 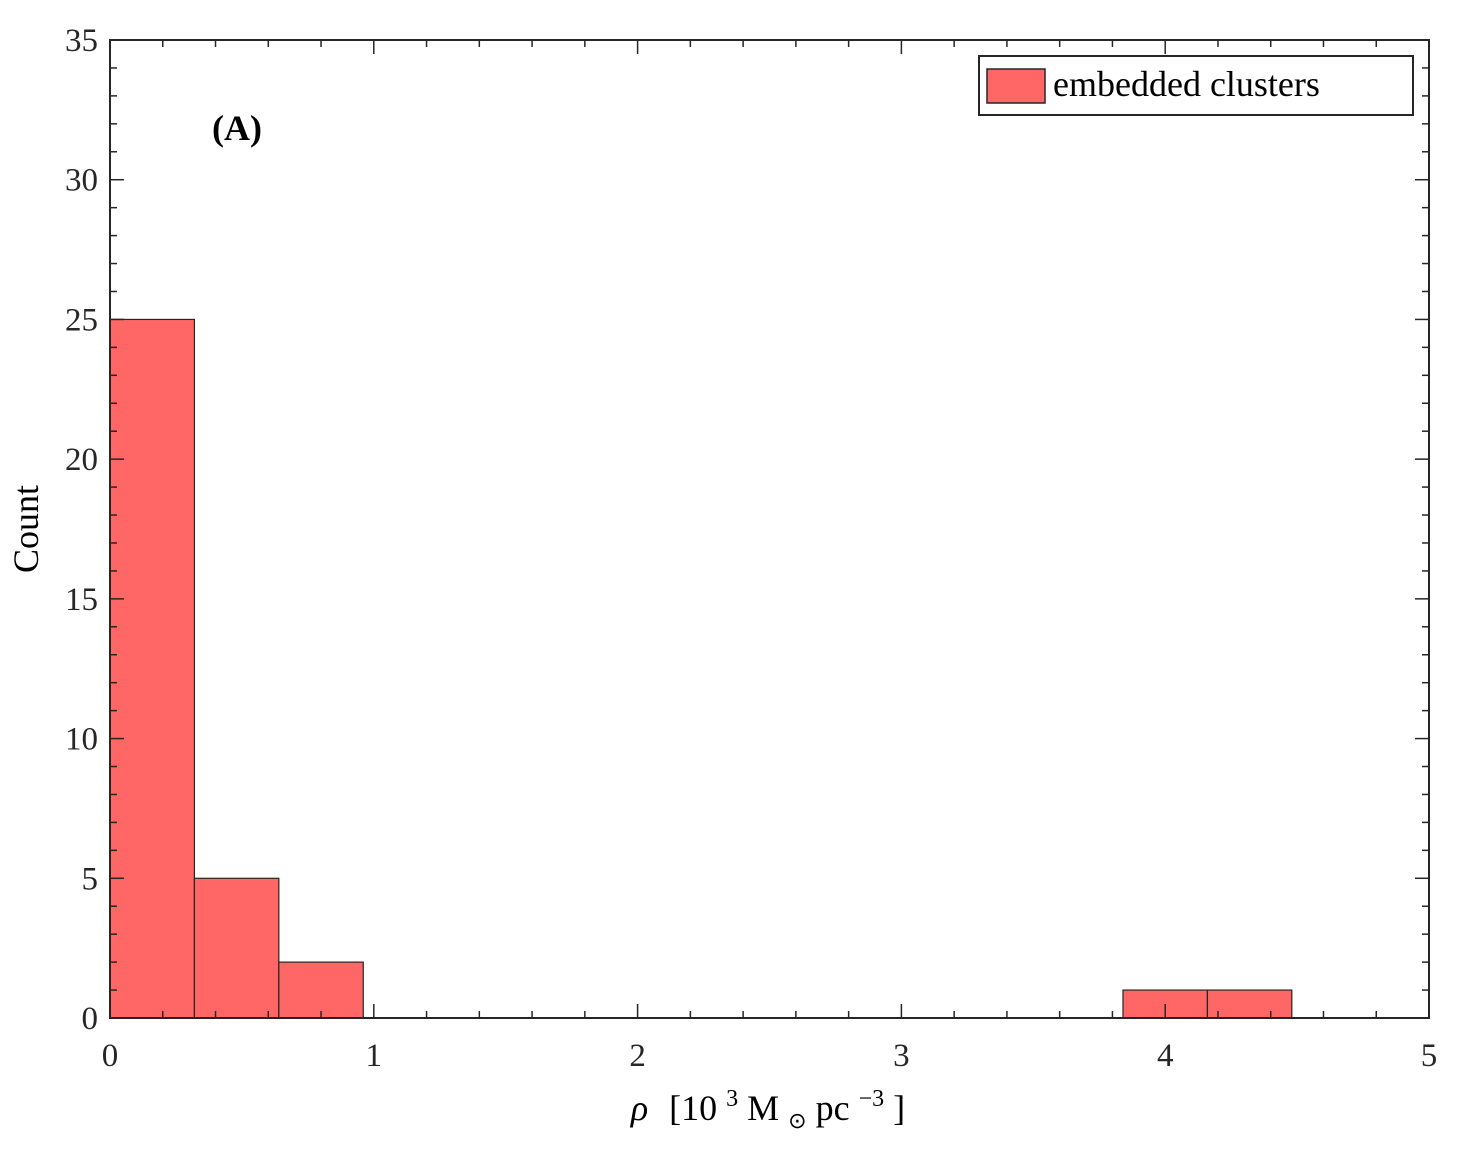 What do you see at coordinates (639, 1108) in the screenshot?
I see `x-axis-symbol: ρ` at bounding box center [639, 1108].